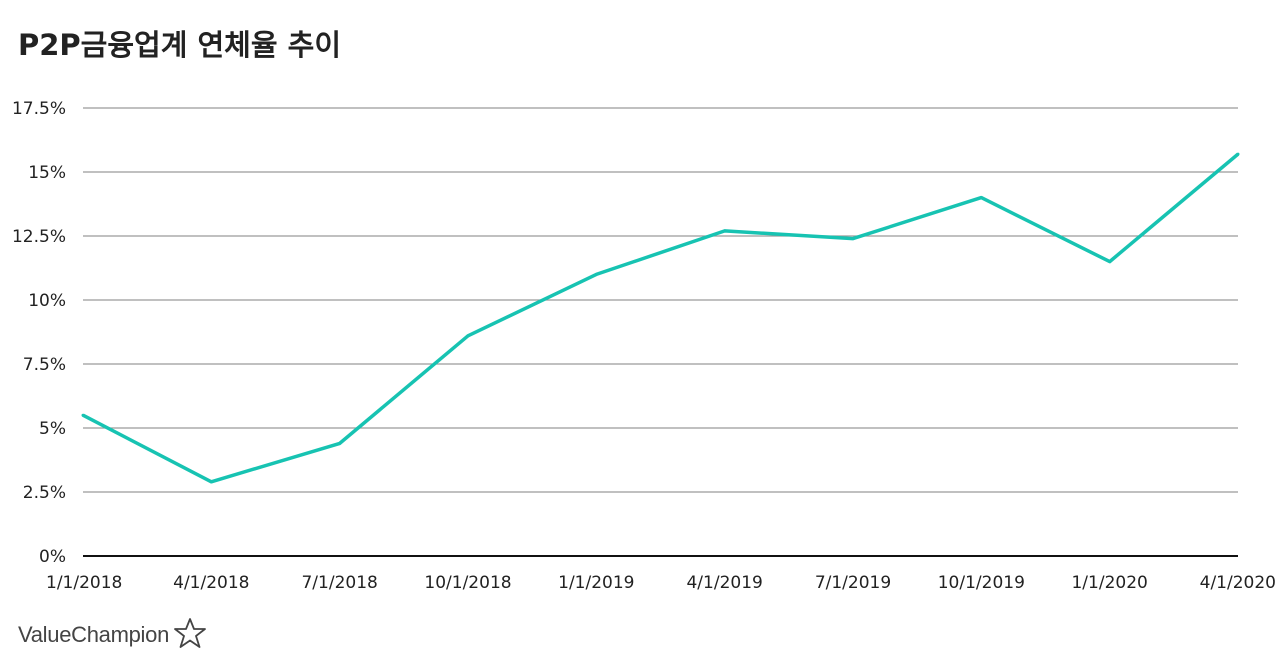 This screenshot has height=671, width=1280. I want to click on y-tick-label: 12.5%, so click(39, 237).